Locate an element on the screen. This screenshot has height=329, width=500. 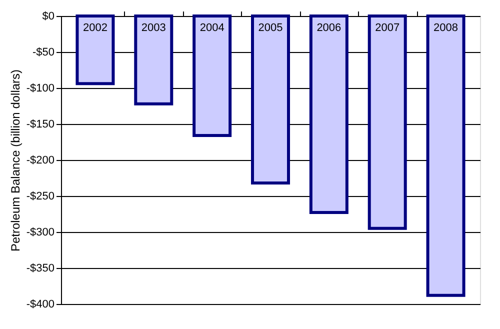
x-tick-label: 2005 is located at coordinates (270, 28).